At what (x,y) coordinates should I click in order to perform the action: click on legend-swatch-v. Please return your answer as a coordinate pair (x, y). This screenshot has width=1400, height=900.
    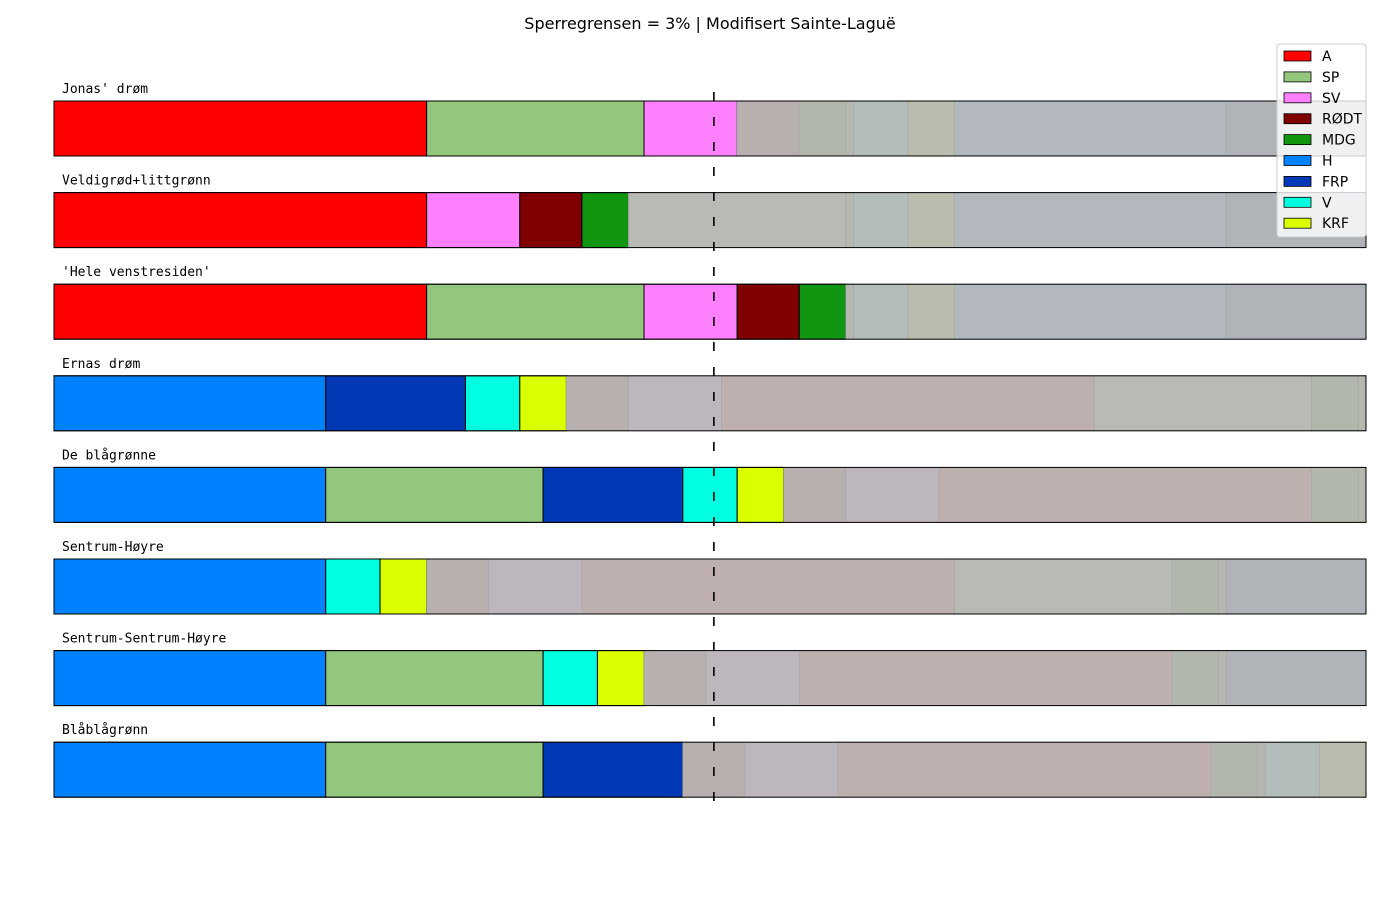
    Looking at the image, I should click on (1297, 202).